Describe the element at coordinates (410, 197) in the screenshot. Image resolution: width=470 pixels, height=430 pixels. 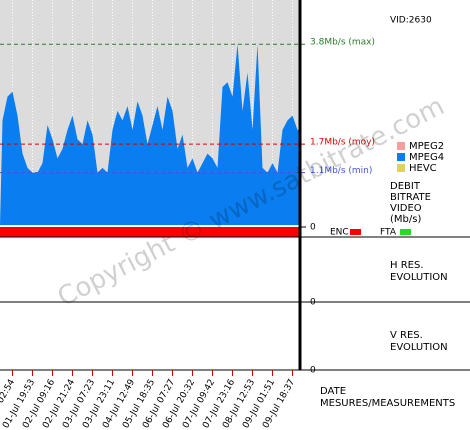
I see `y-axis-label: BITRATE` at that location.